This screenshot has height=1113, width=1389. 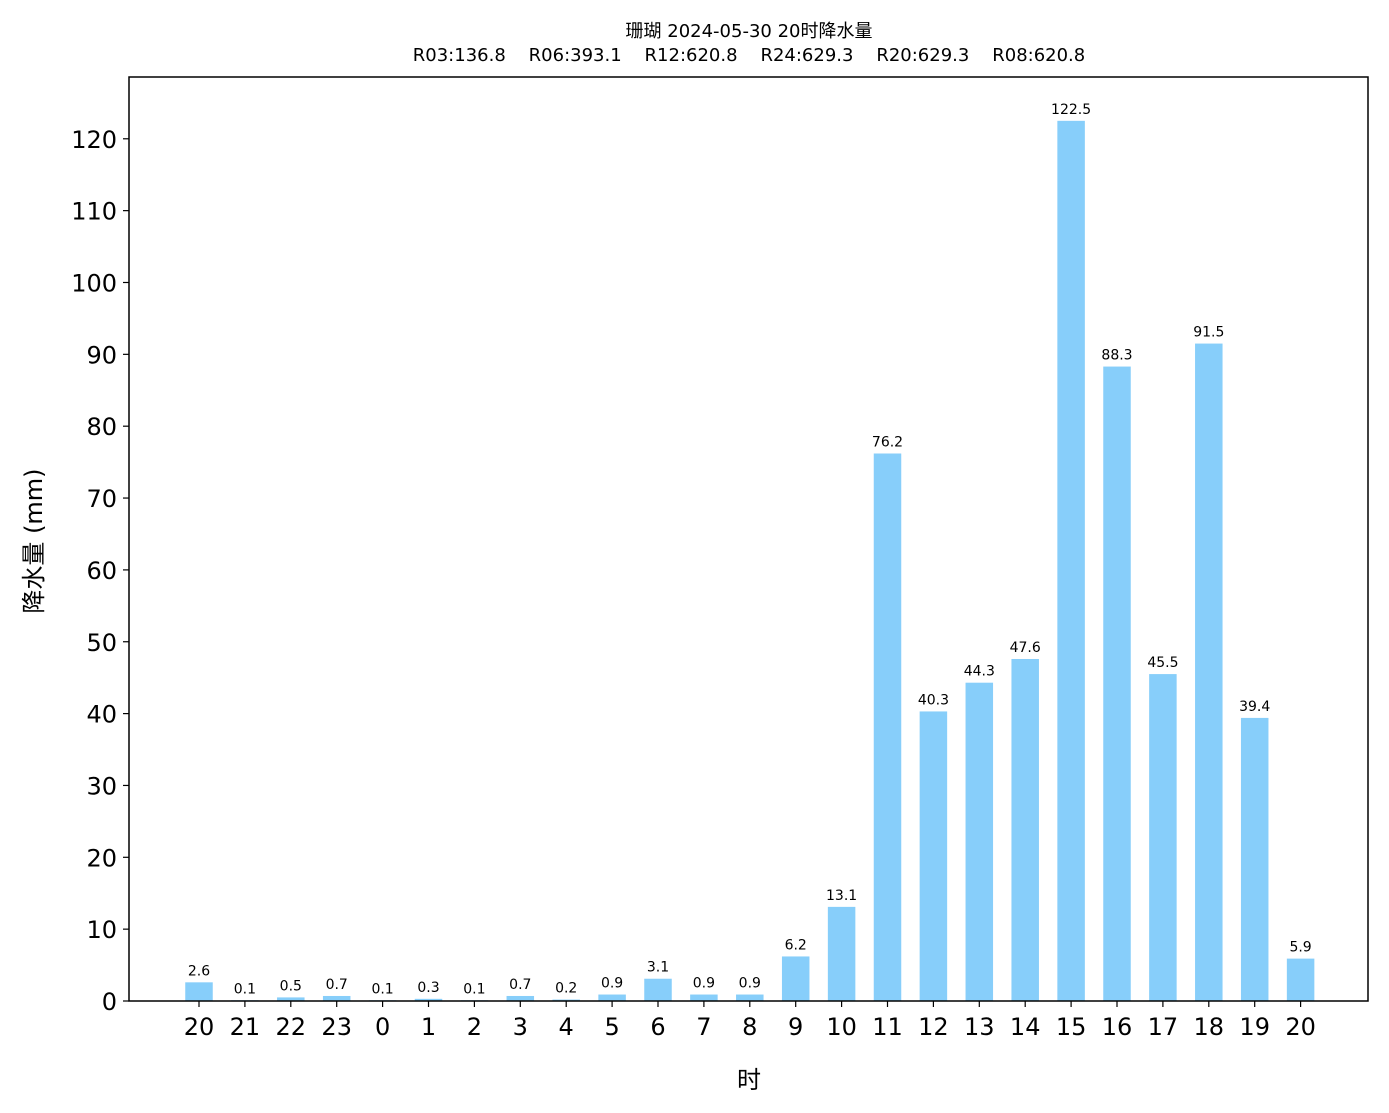 I want to click on bar-value-label: 2.6, so click(x=199, y=971).